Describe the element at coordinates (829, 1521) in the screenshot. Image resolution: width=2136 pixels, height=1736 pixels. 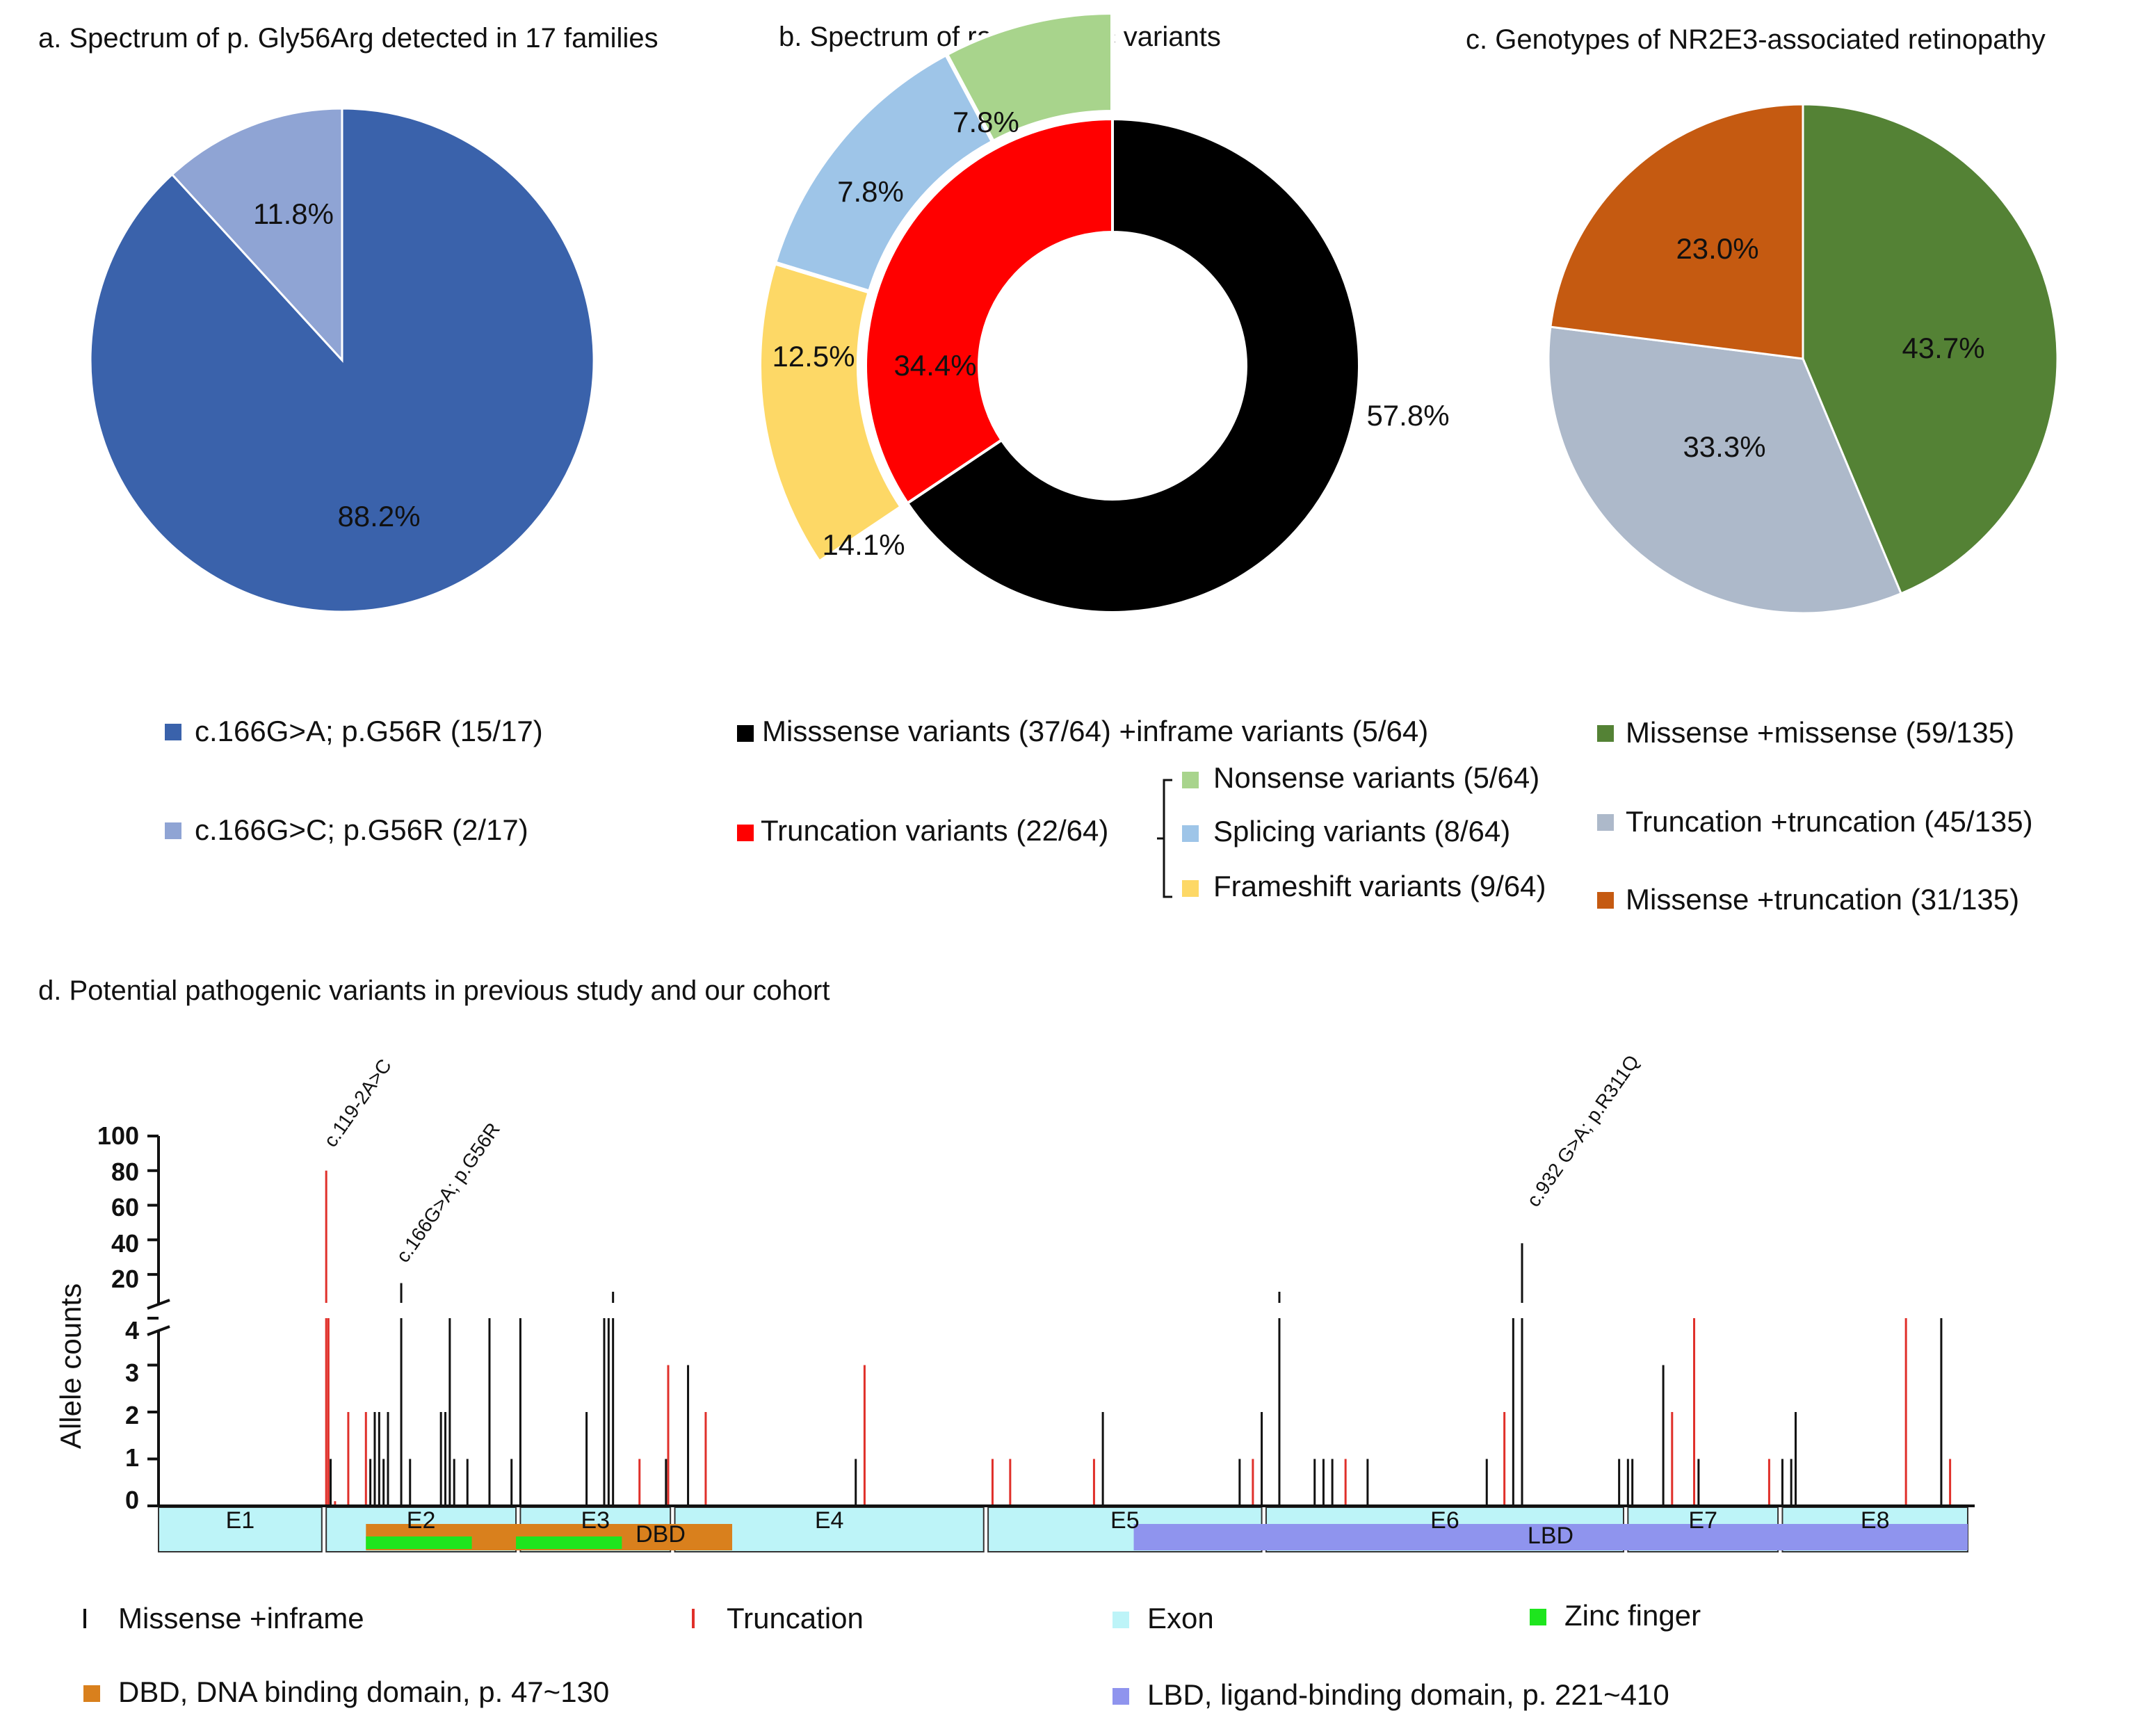
I see `d-exon-label: E4` at that location.